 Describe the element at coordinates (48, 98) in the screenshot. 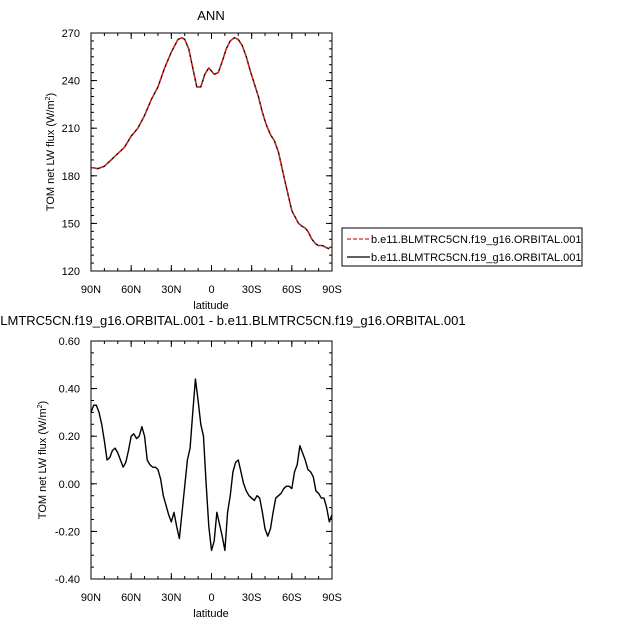

I see `top-y-axis-label-sup: 2` at that location.